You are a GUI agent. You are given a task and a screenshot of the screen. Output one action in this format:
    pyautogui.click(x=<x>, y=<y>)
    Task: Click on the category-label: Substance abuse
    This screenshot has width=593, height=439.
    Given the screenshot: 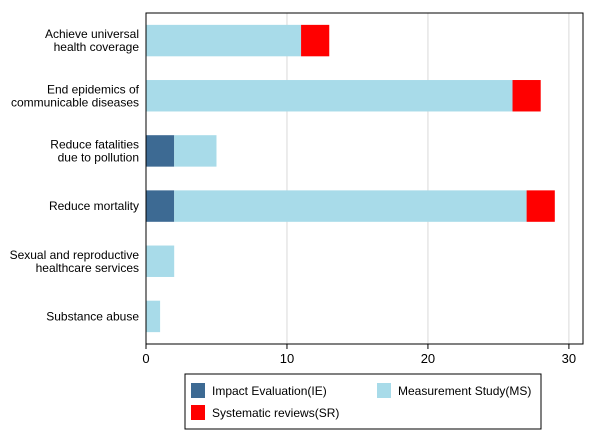 What is the action you would take?
    pyautogui.click(x=92, y=316)
    